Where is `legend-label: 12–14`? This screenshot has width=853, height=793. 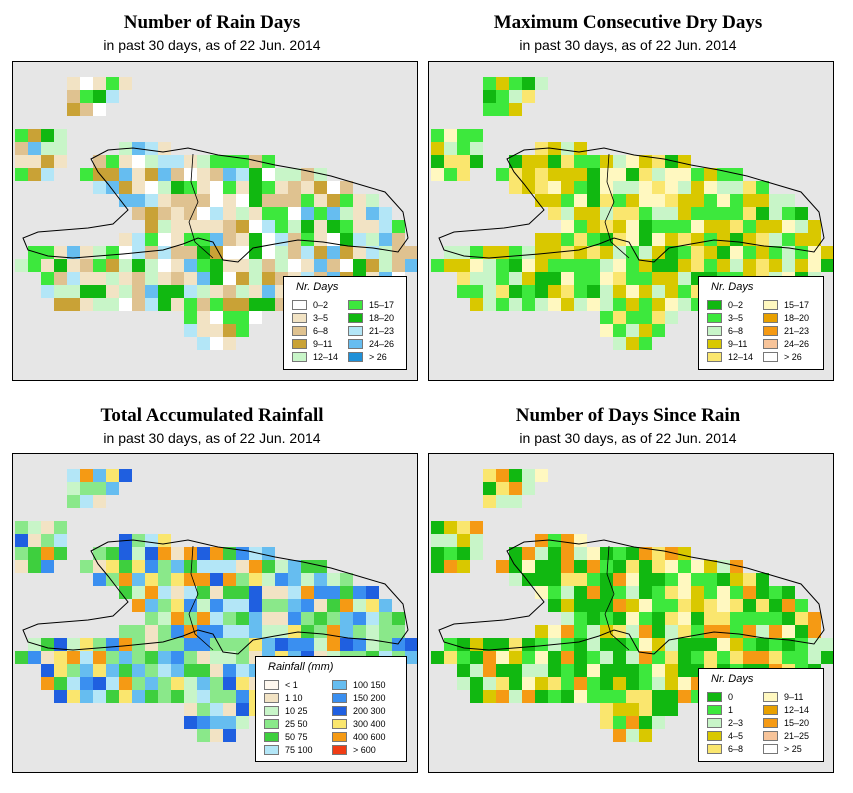
legend-label: 12–14 is located at coordinates (326, 357).